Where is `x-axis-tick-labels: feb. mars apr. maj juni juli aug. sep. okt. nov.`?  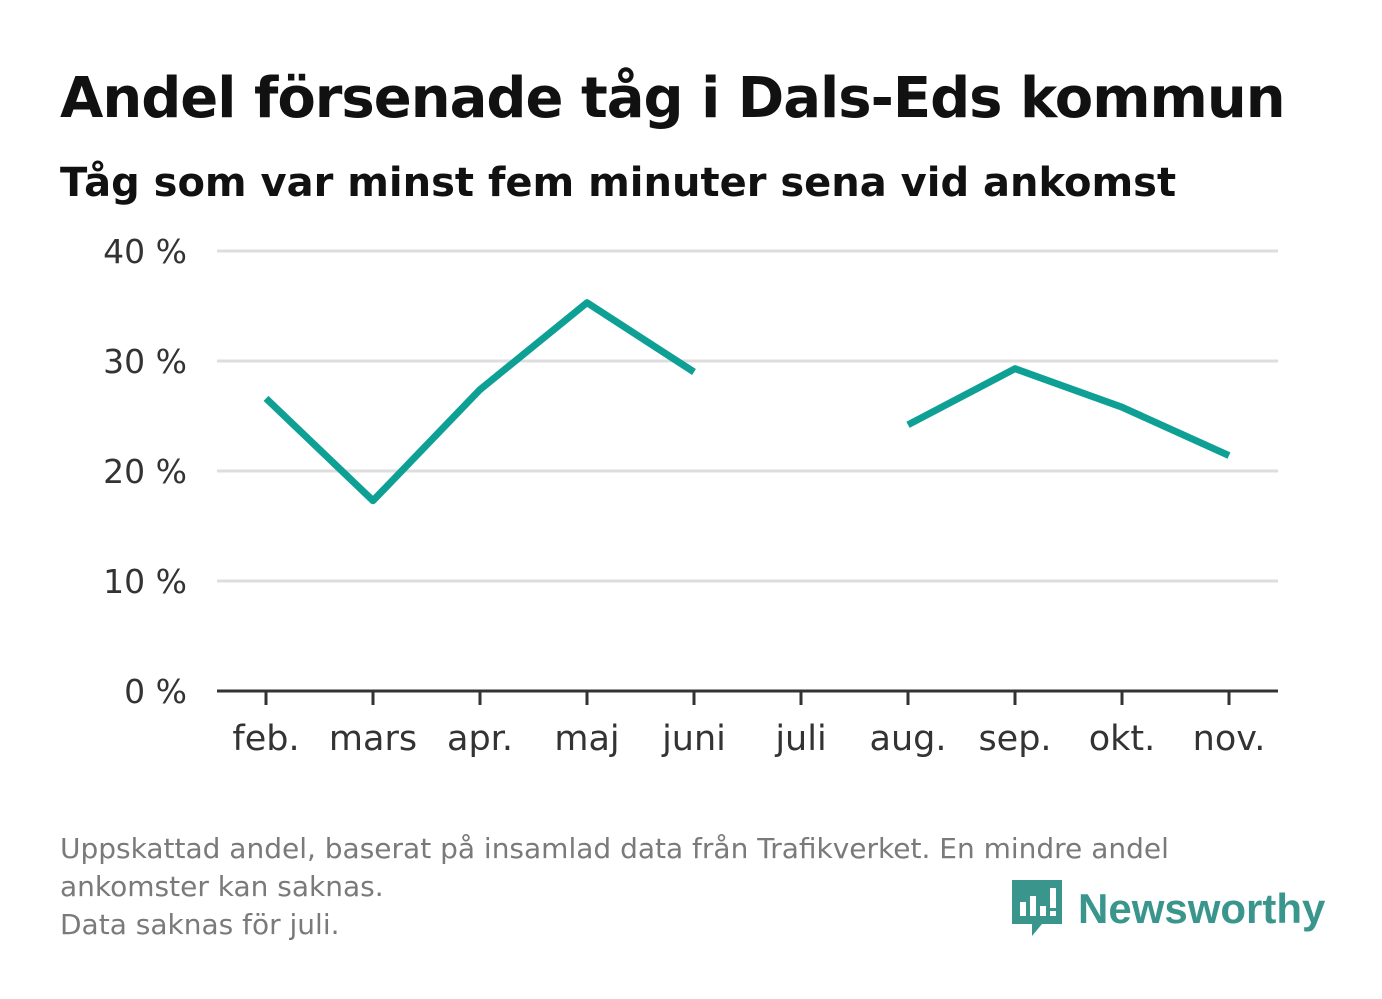 x-axis-tick-labels: feb. mars apr. maj juni juli aug. sep. okt. nov. is located at coordinates (748, 739).